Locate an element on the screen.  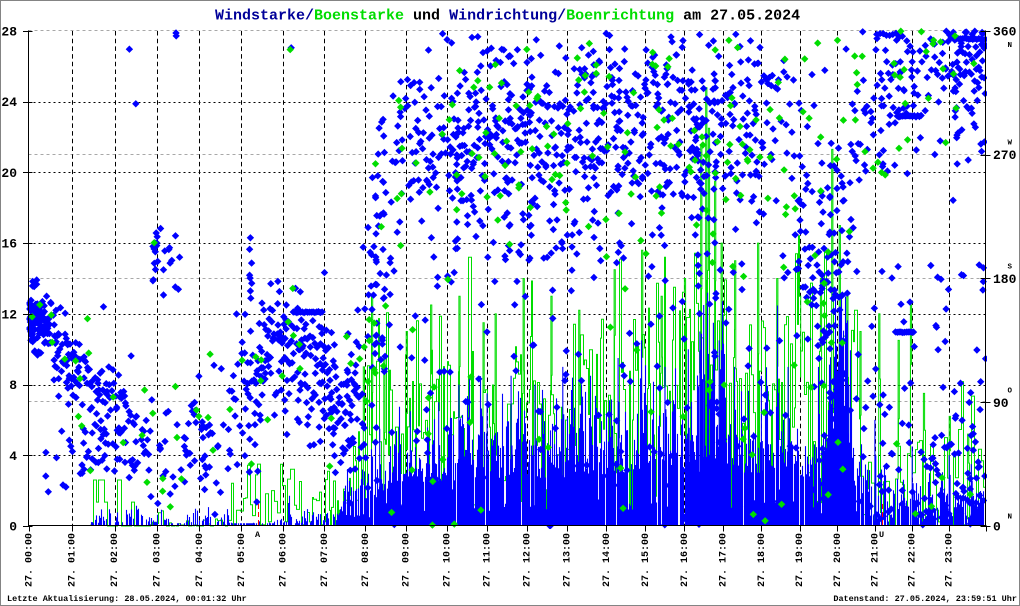
svg-text: 27. 22:00 is located at coordinates (913, 560).